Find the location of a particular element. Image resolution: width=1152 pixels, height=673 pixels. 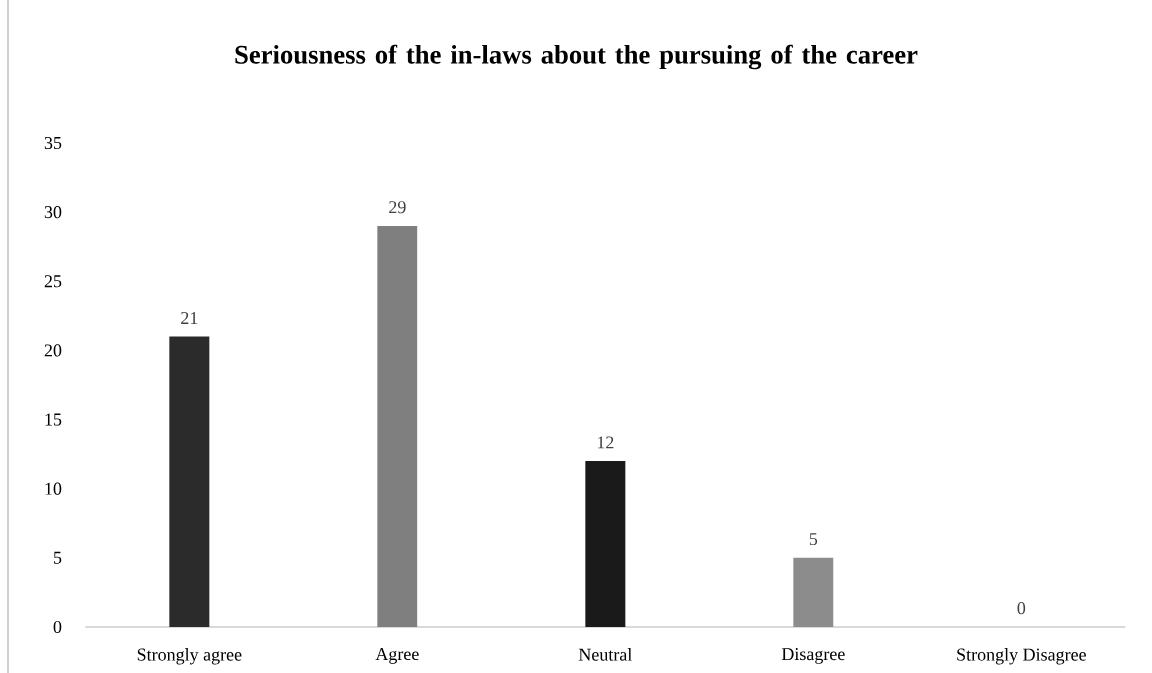

data-label: 12 is located at coordinates (605, 442).